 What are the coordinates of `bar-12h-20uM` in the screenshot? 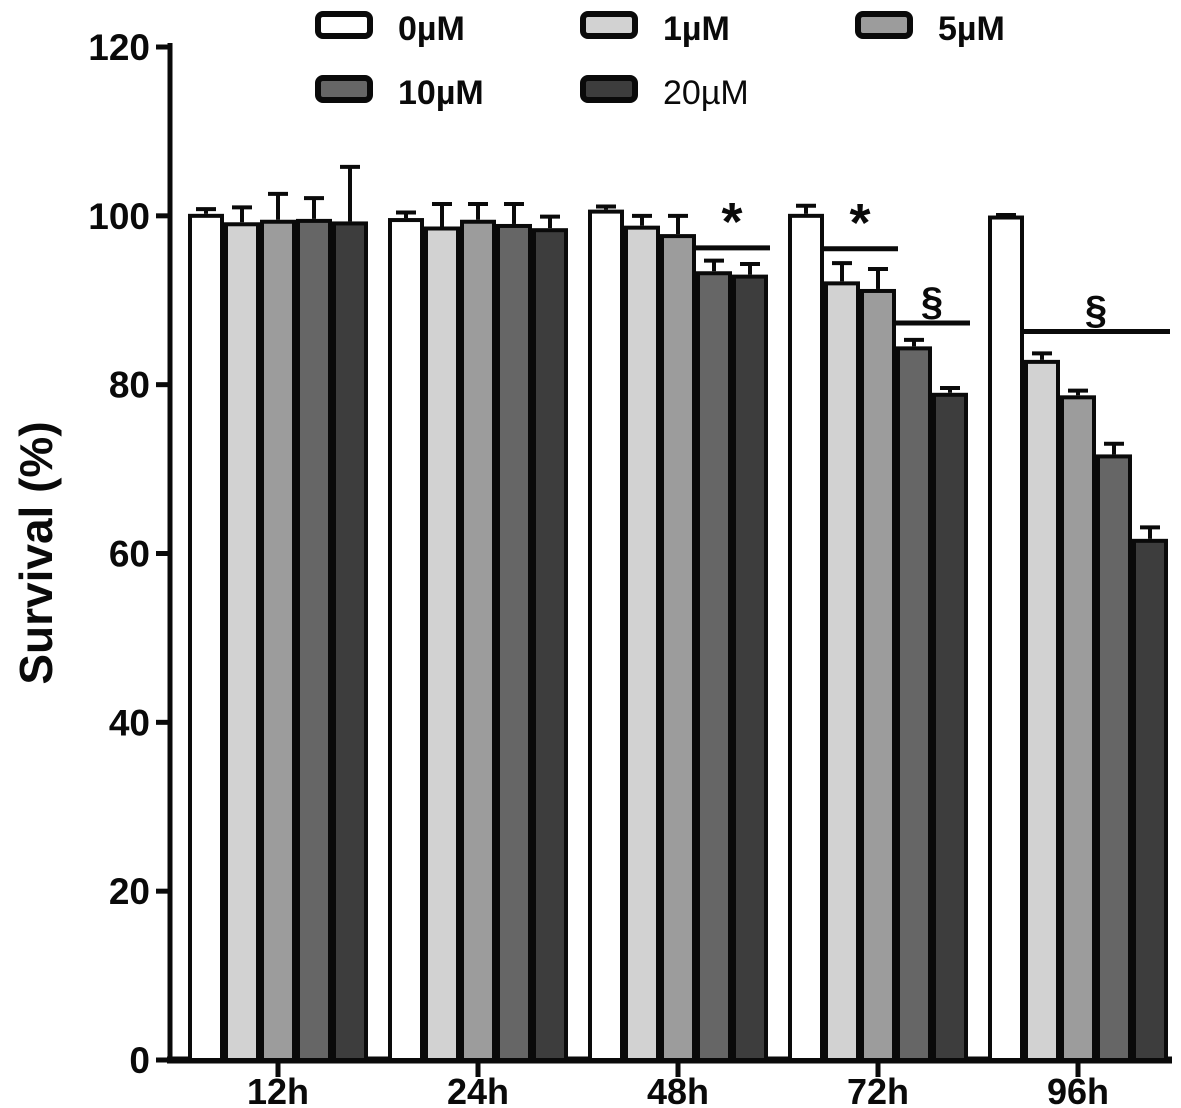 It's located at (350, 641).